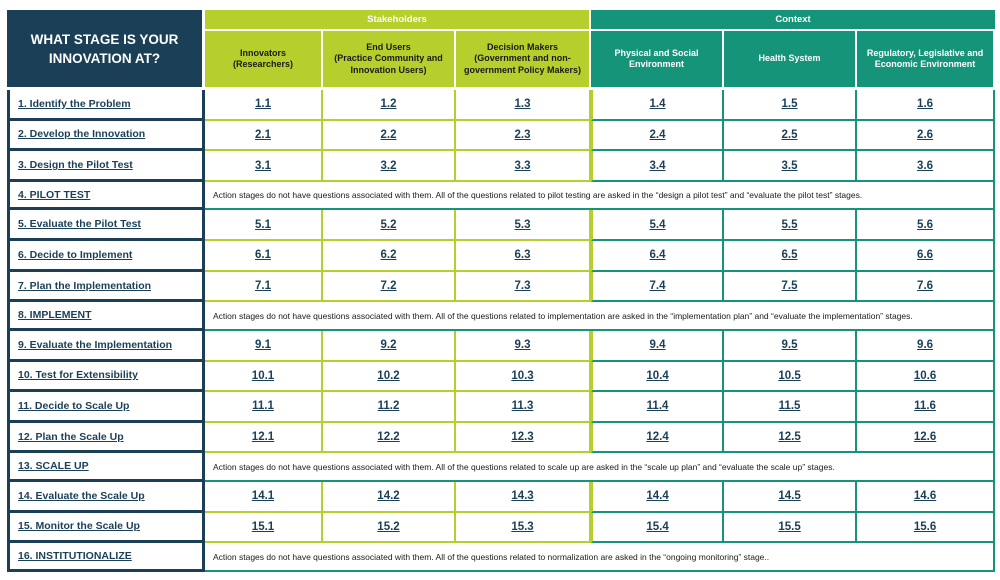 Image resolution: width=1000 pixels, height=580 pixels. Describe the element at coordinates (925, 406) in the screenshot. I see `question-link: 11.6` at that location.